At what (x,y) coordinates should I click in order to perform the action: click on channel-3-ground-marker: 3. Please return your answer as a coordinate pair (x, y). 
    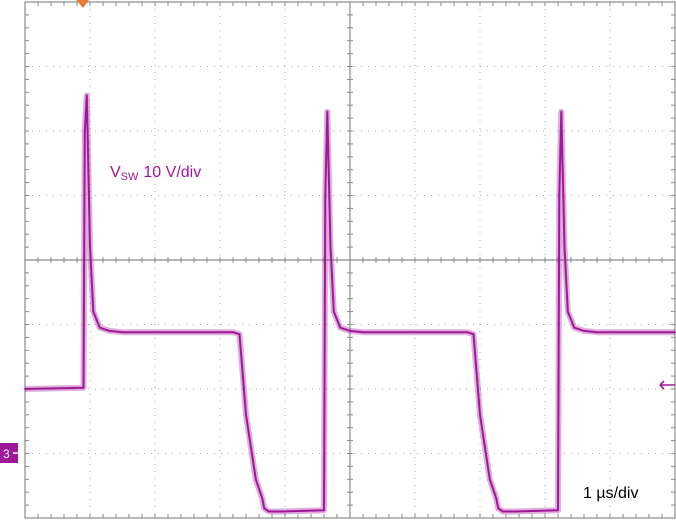
    Looking at the image, I should click on (12, 453).